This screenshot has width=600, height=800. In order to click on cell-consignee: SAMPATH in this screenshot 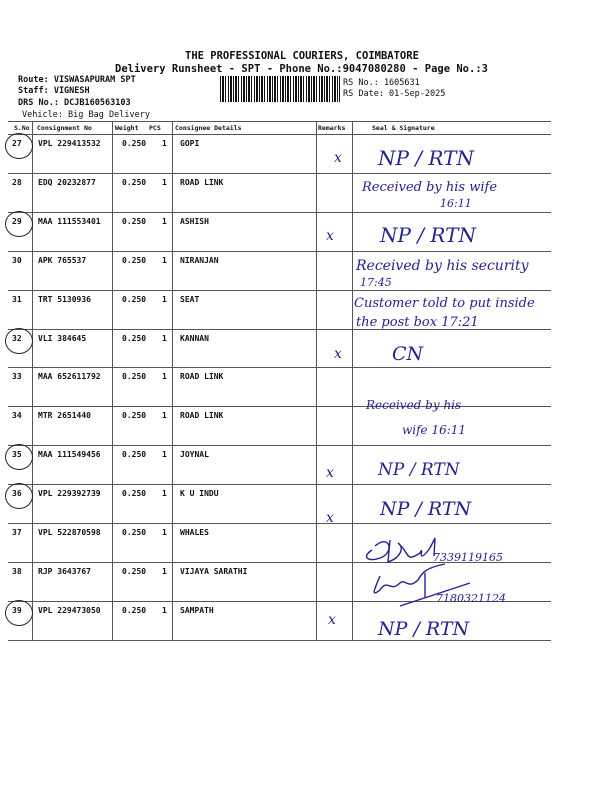, I will do `click(197, 610)`.